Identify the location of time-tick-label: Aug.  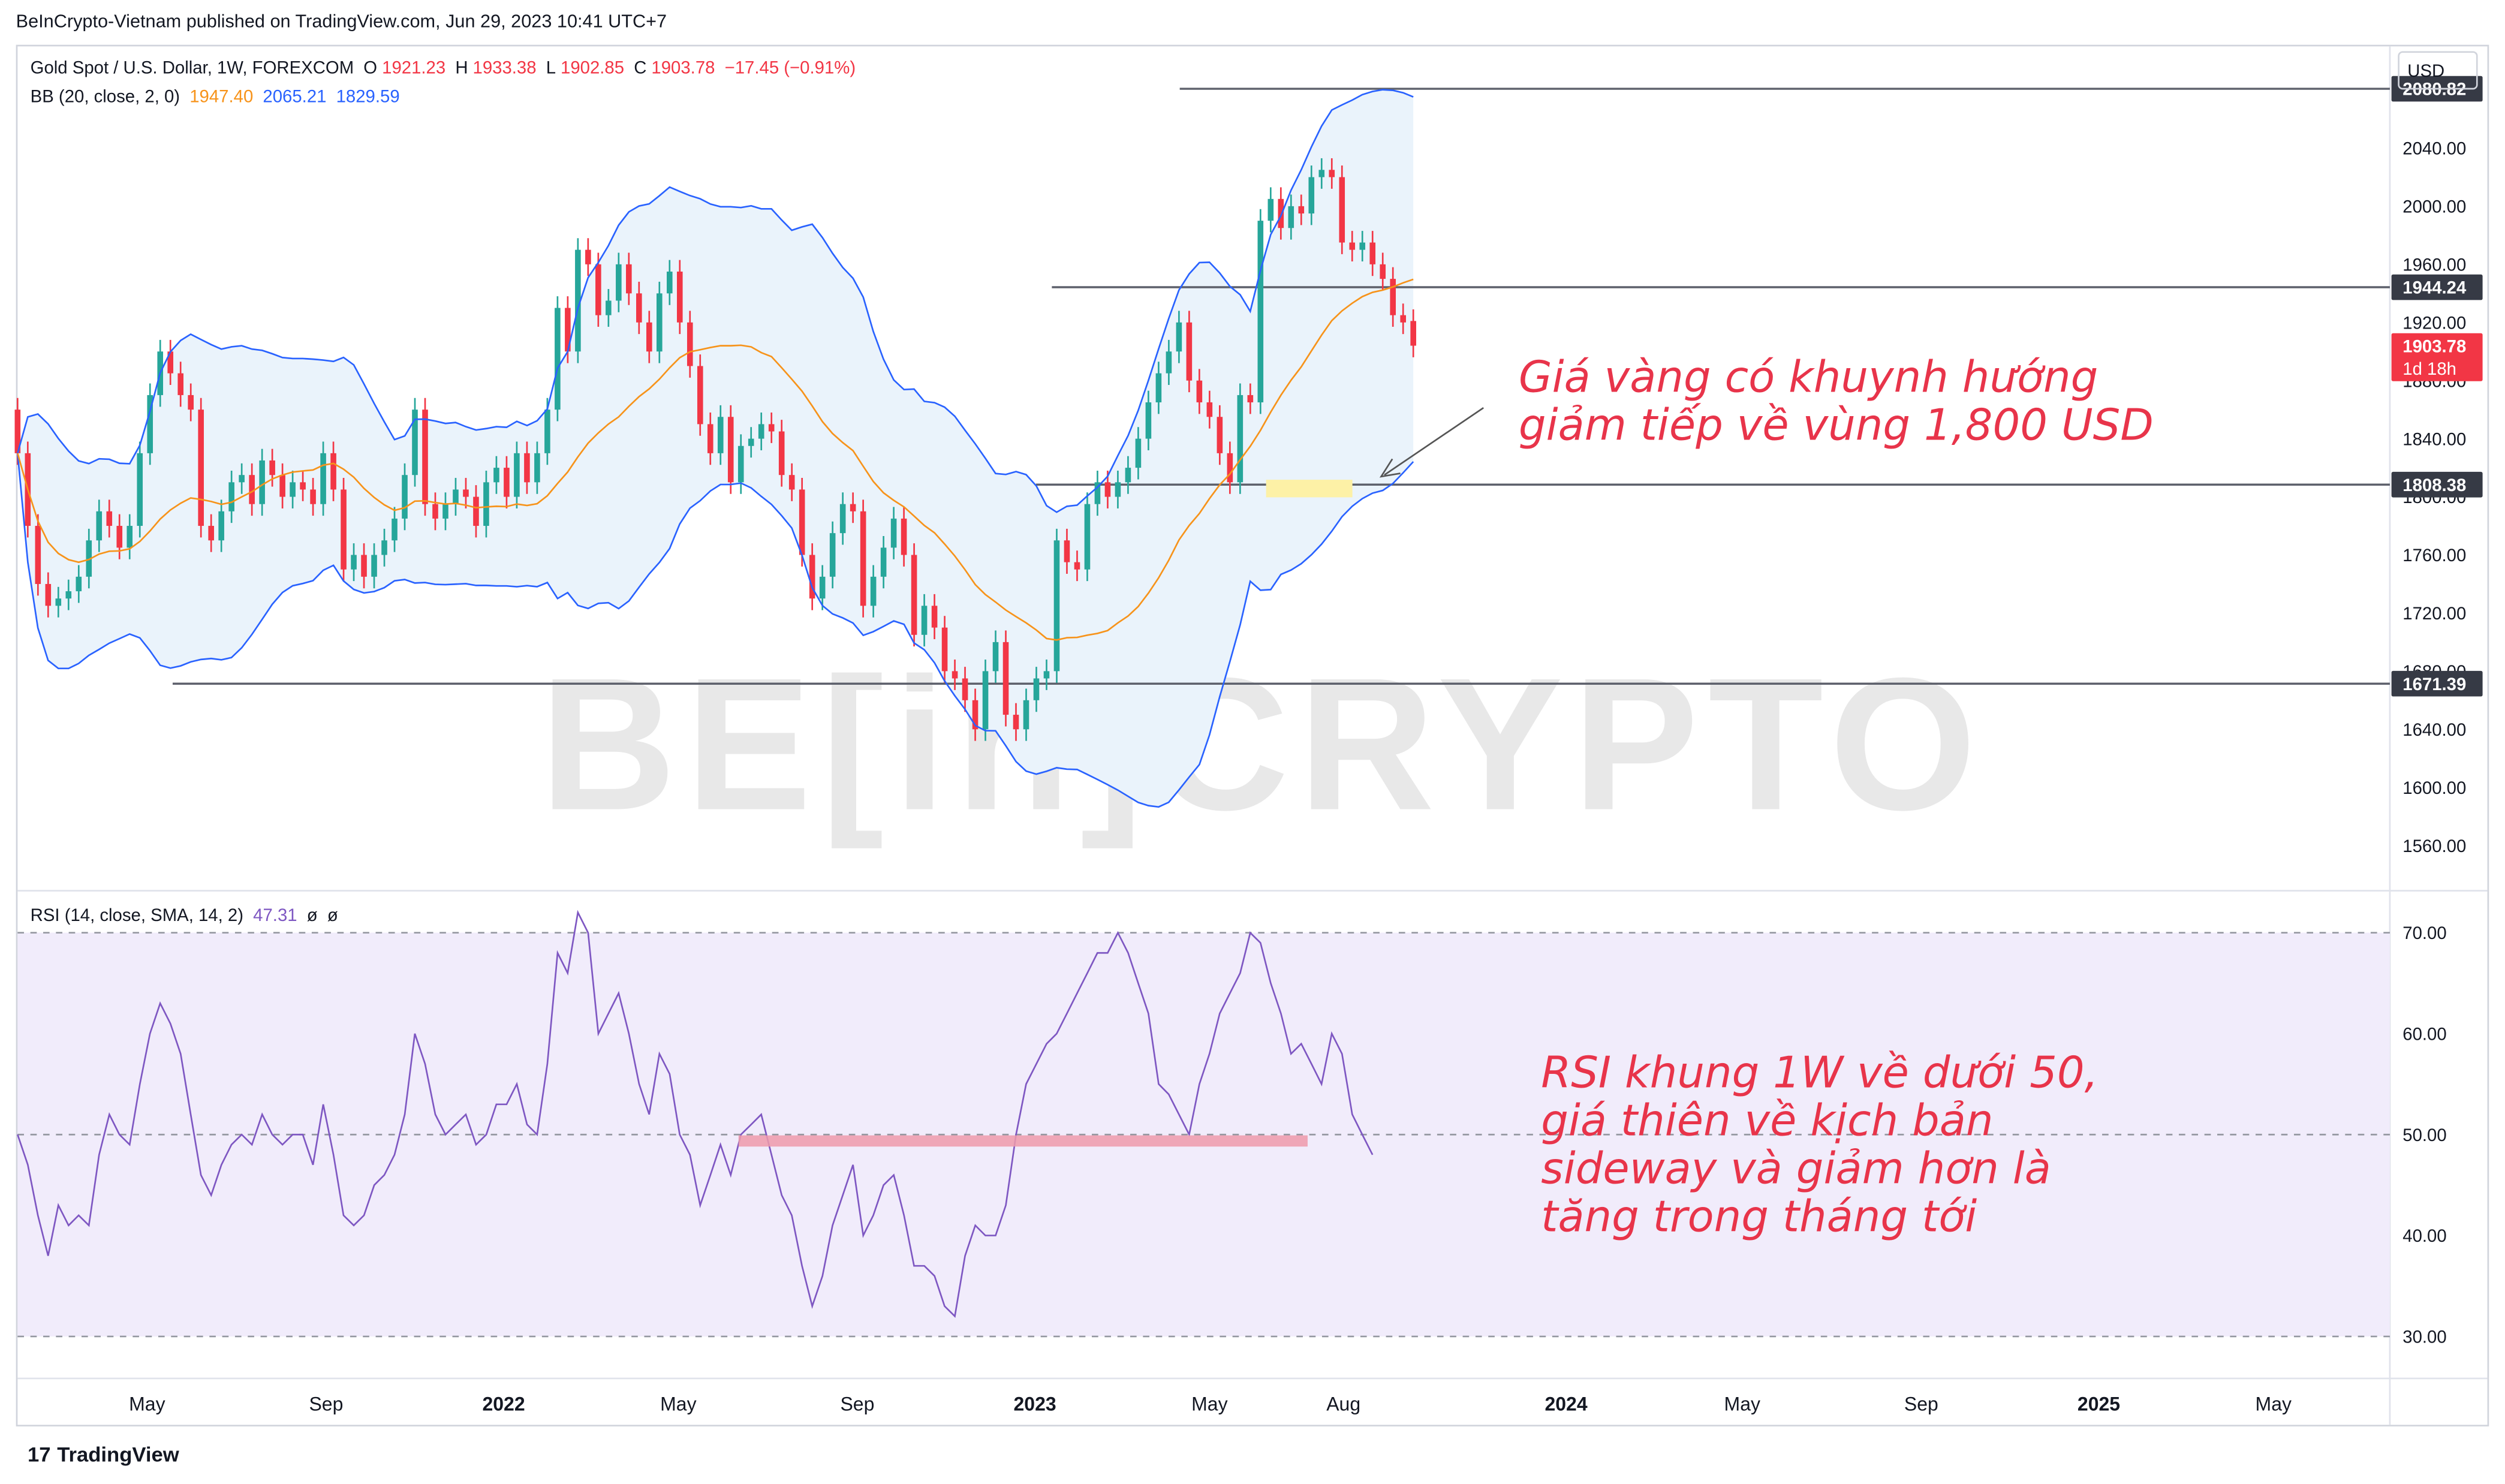
(1343, 1403).